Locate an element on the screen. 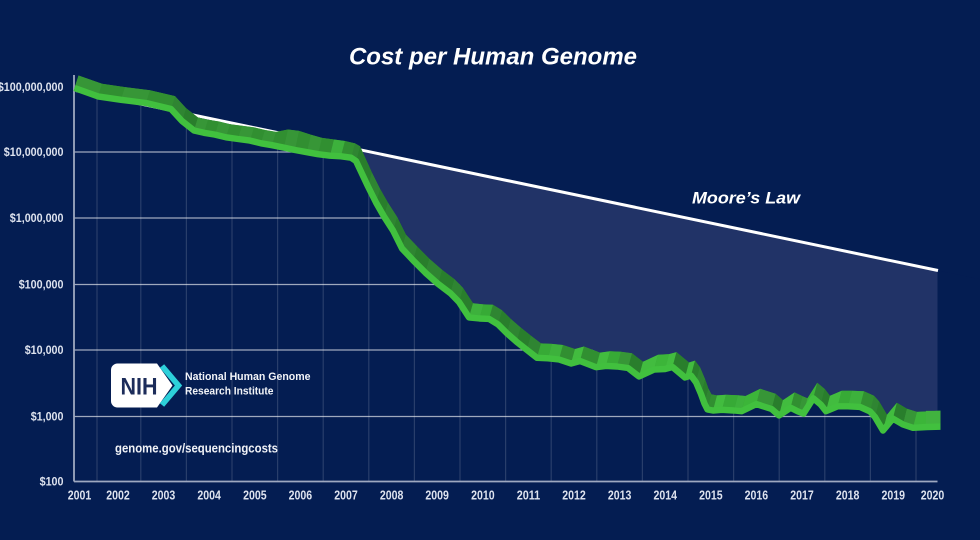  svg-text: 2013 is located at coordinates (620, 494).